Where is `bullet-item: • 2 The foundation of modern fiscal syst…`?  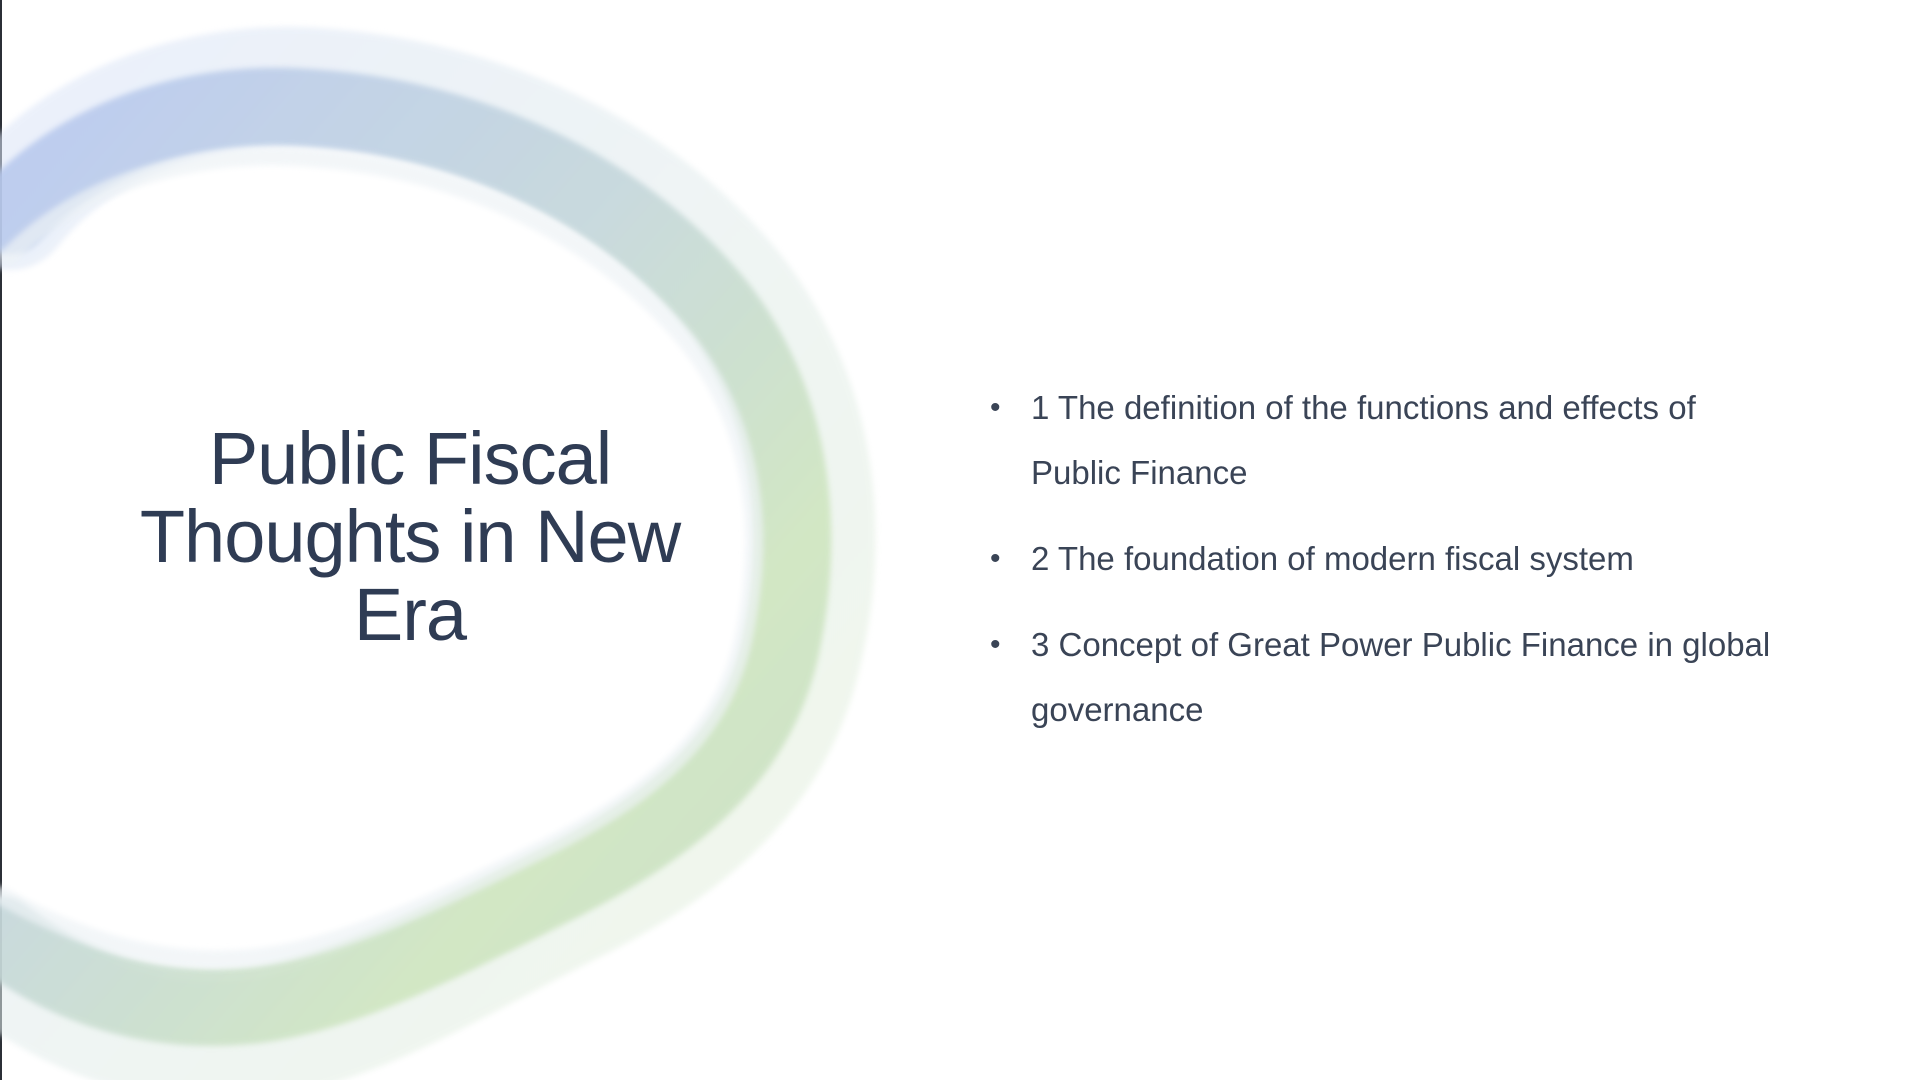 bullet-item: • 2 The foundation of modern fiscal syst… is located at coordinates (1390, 558).